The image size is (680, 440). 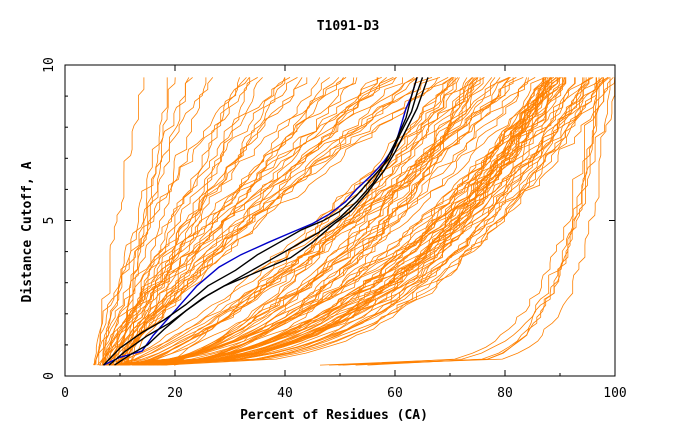 I want to click on x-tick-label: 80, so click(x=505, y=393).